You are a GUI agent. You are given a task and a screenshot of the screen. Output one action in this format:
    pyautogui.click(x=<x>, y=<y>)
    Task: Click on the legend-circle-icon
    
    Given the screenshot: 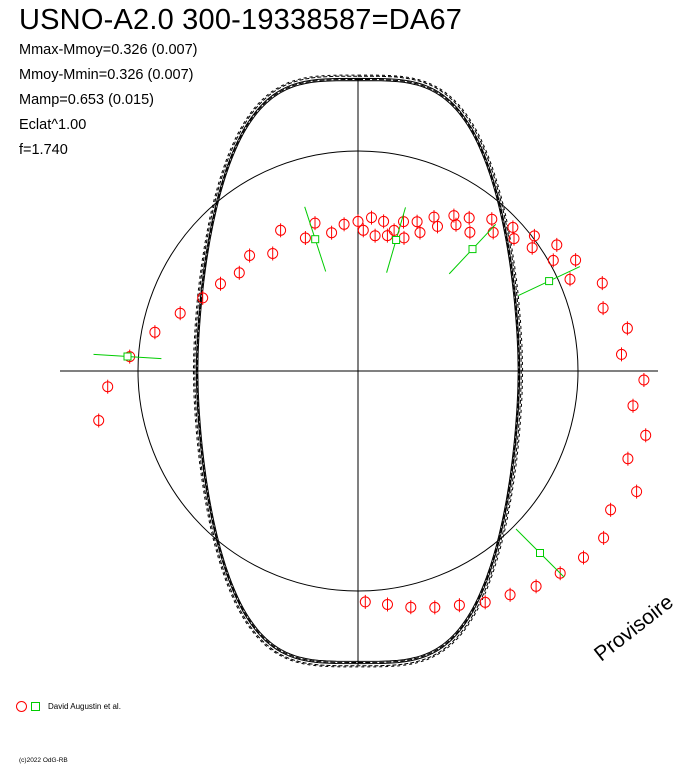 What is the action you would take?
    pyautogui.click(x=21, y=706)
    